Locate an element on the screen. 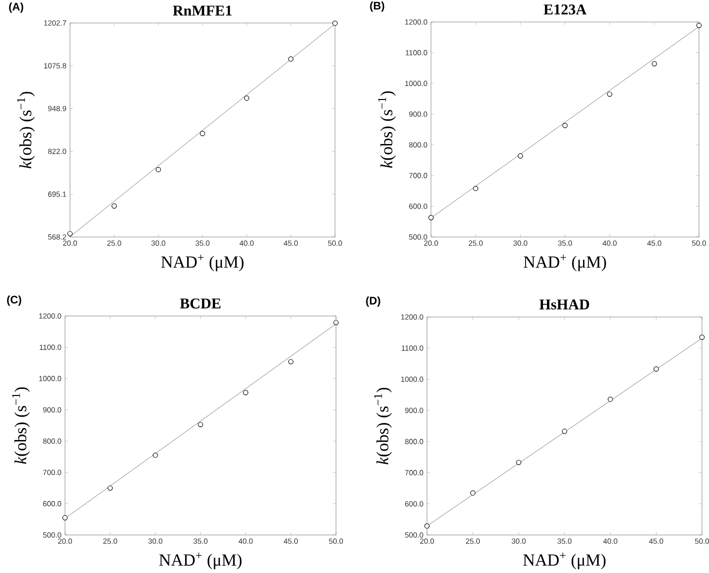 This screenshot has width=709, height=573. text: (B) is located at coordinates (377, 7).